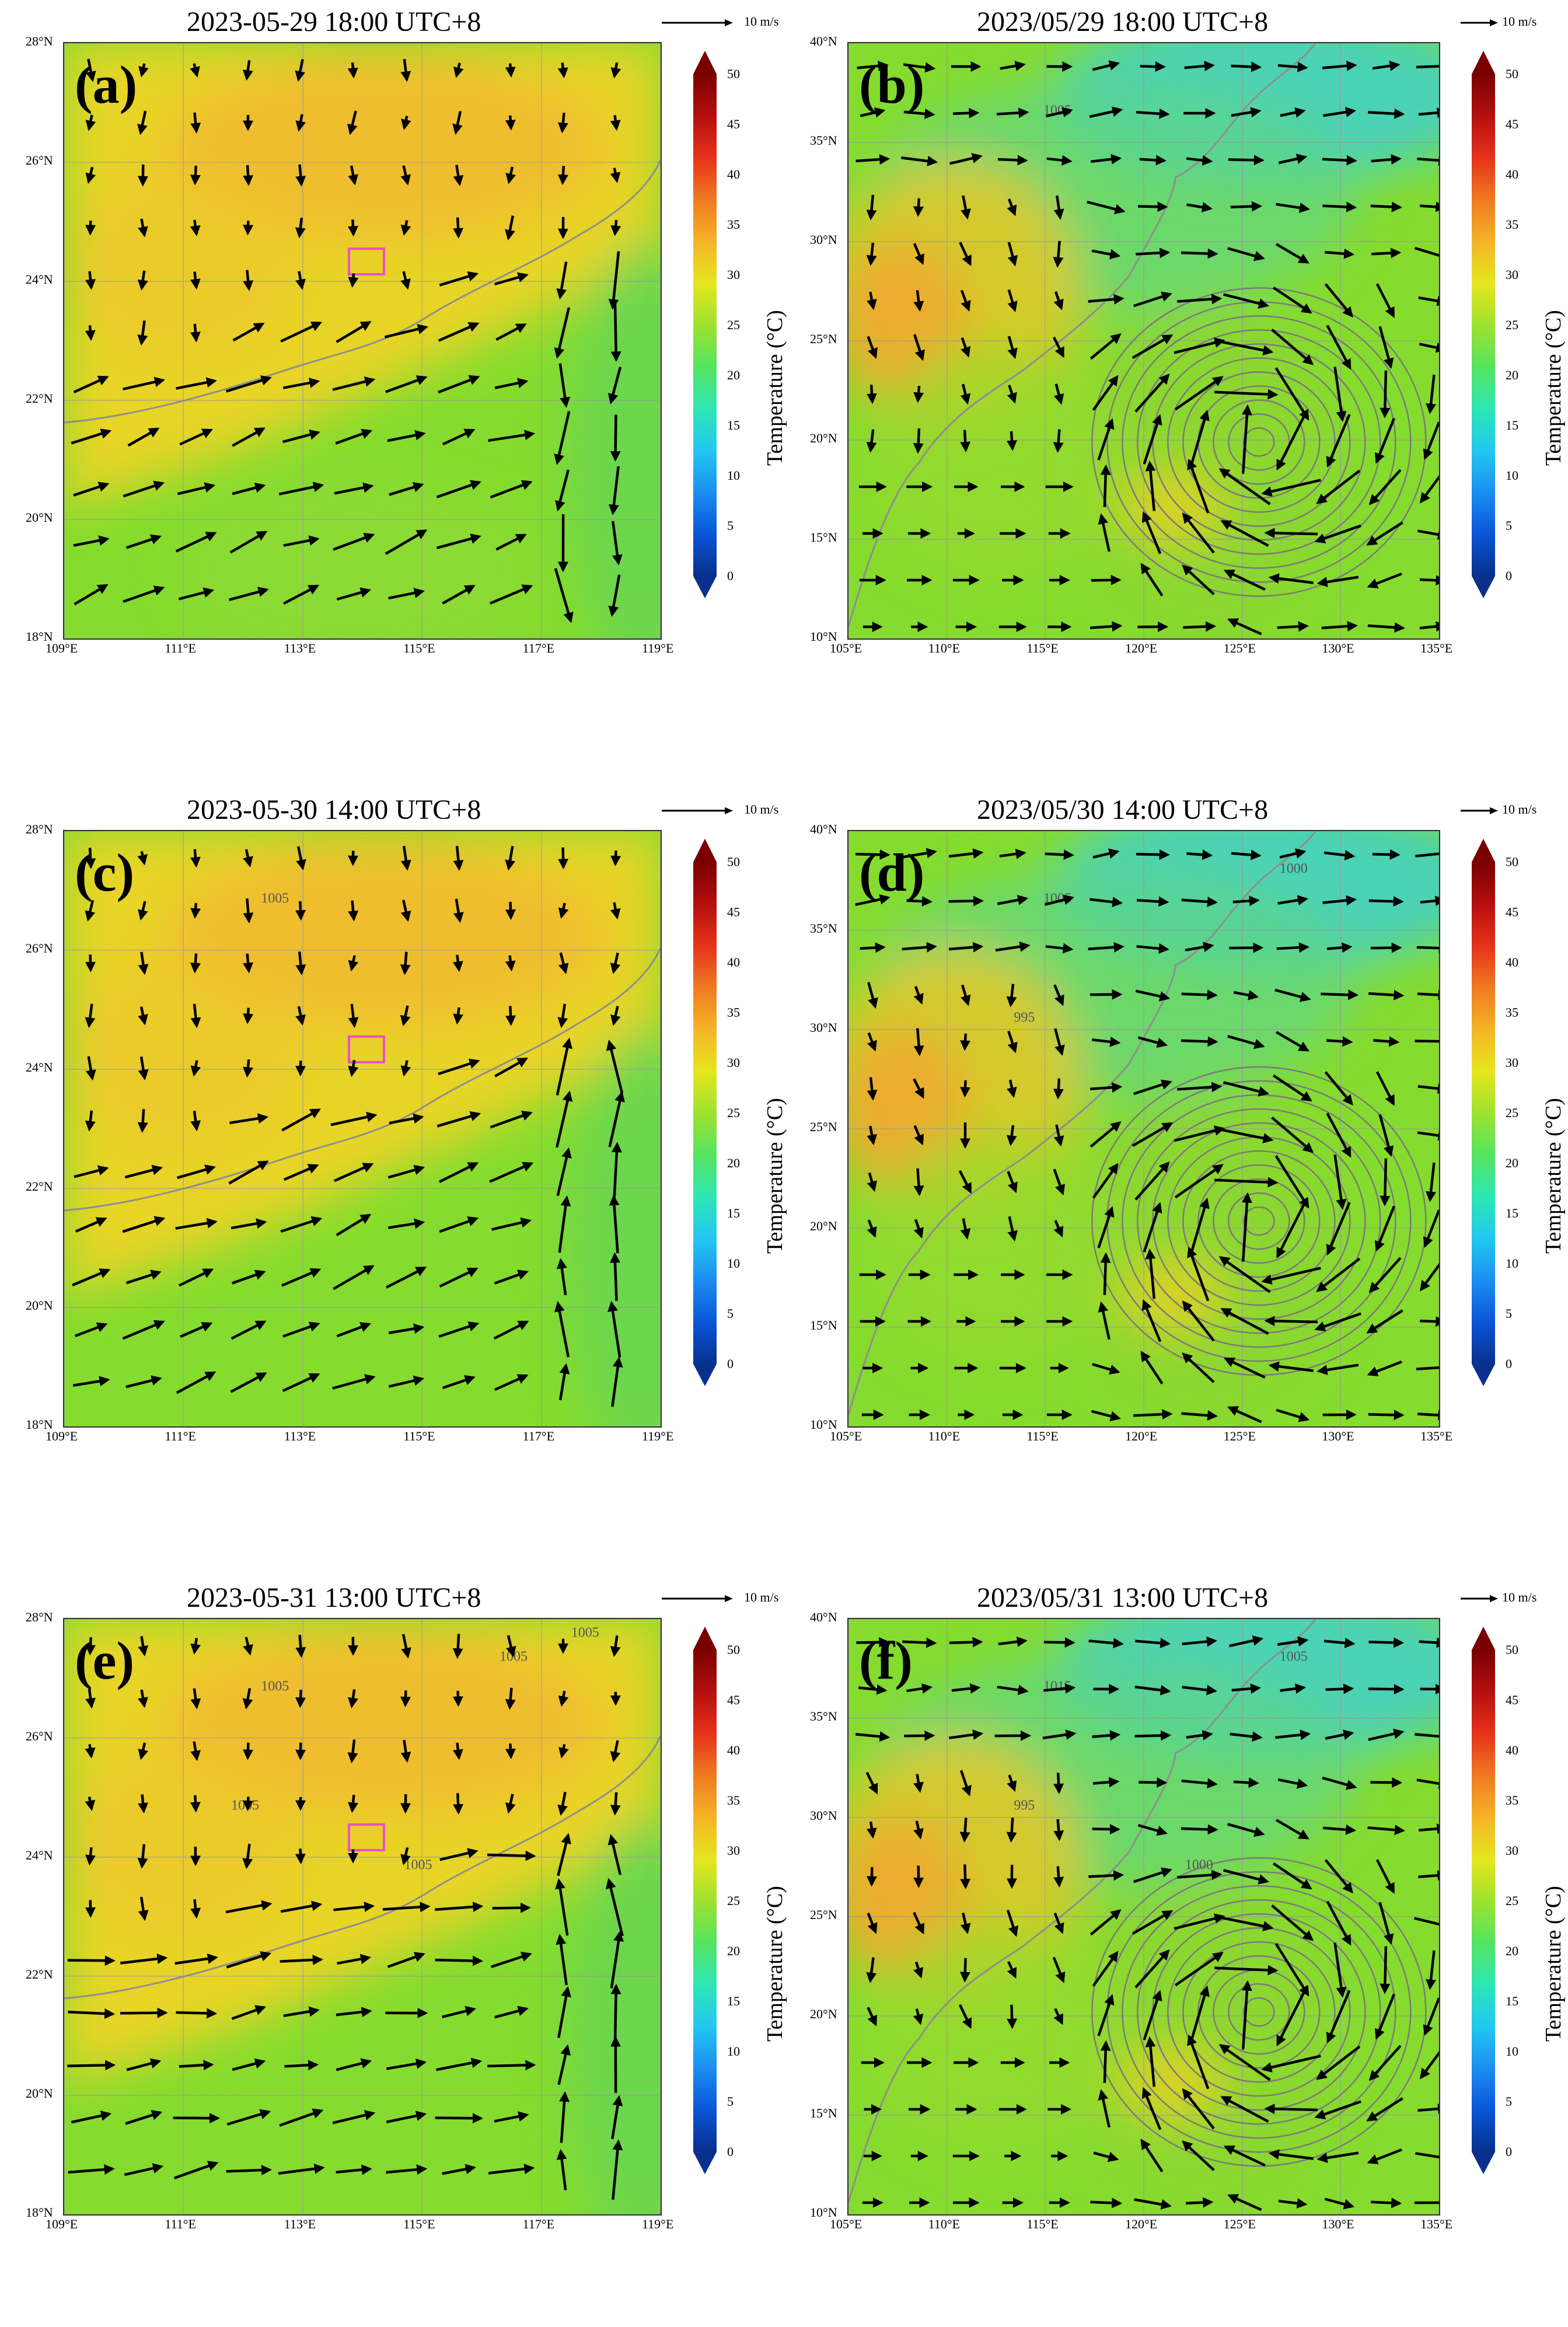 Image resolution: width=1568 pixels, height=2327 pixels. Describe the element at coordinates (1143, 341) in the screenshot. I see `map-area: 1005` at that location.